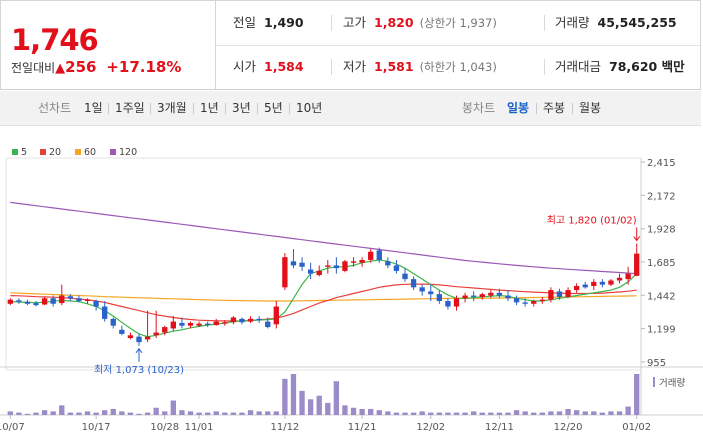 Image resolution: width=703 pixels, height=435 pixels. I want to click on tab-monthly: 월봉, so click(590, 108).